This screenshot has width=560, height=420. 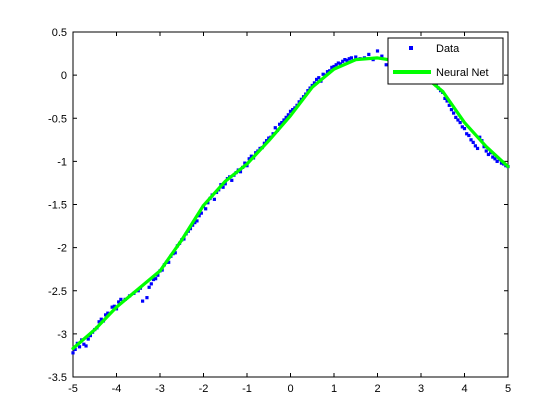 I want to click on x-tick-label: 4, so click(x=464, y=389).